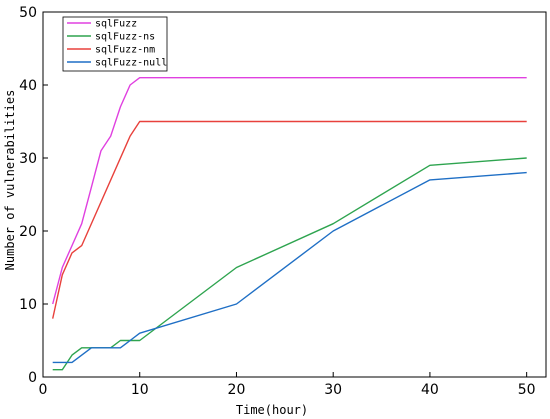 The width and height of the screenshot is (550, 419). What do you see at coordinates (125, 50) in the screenshot?
I see `legend-label-sqlFuzz-nm: sqlFuzz-nm` at bounding box center [125, 50].